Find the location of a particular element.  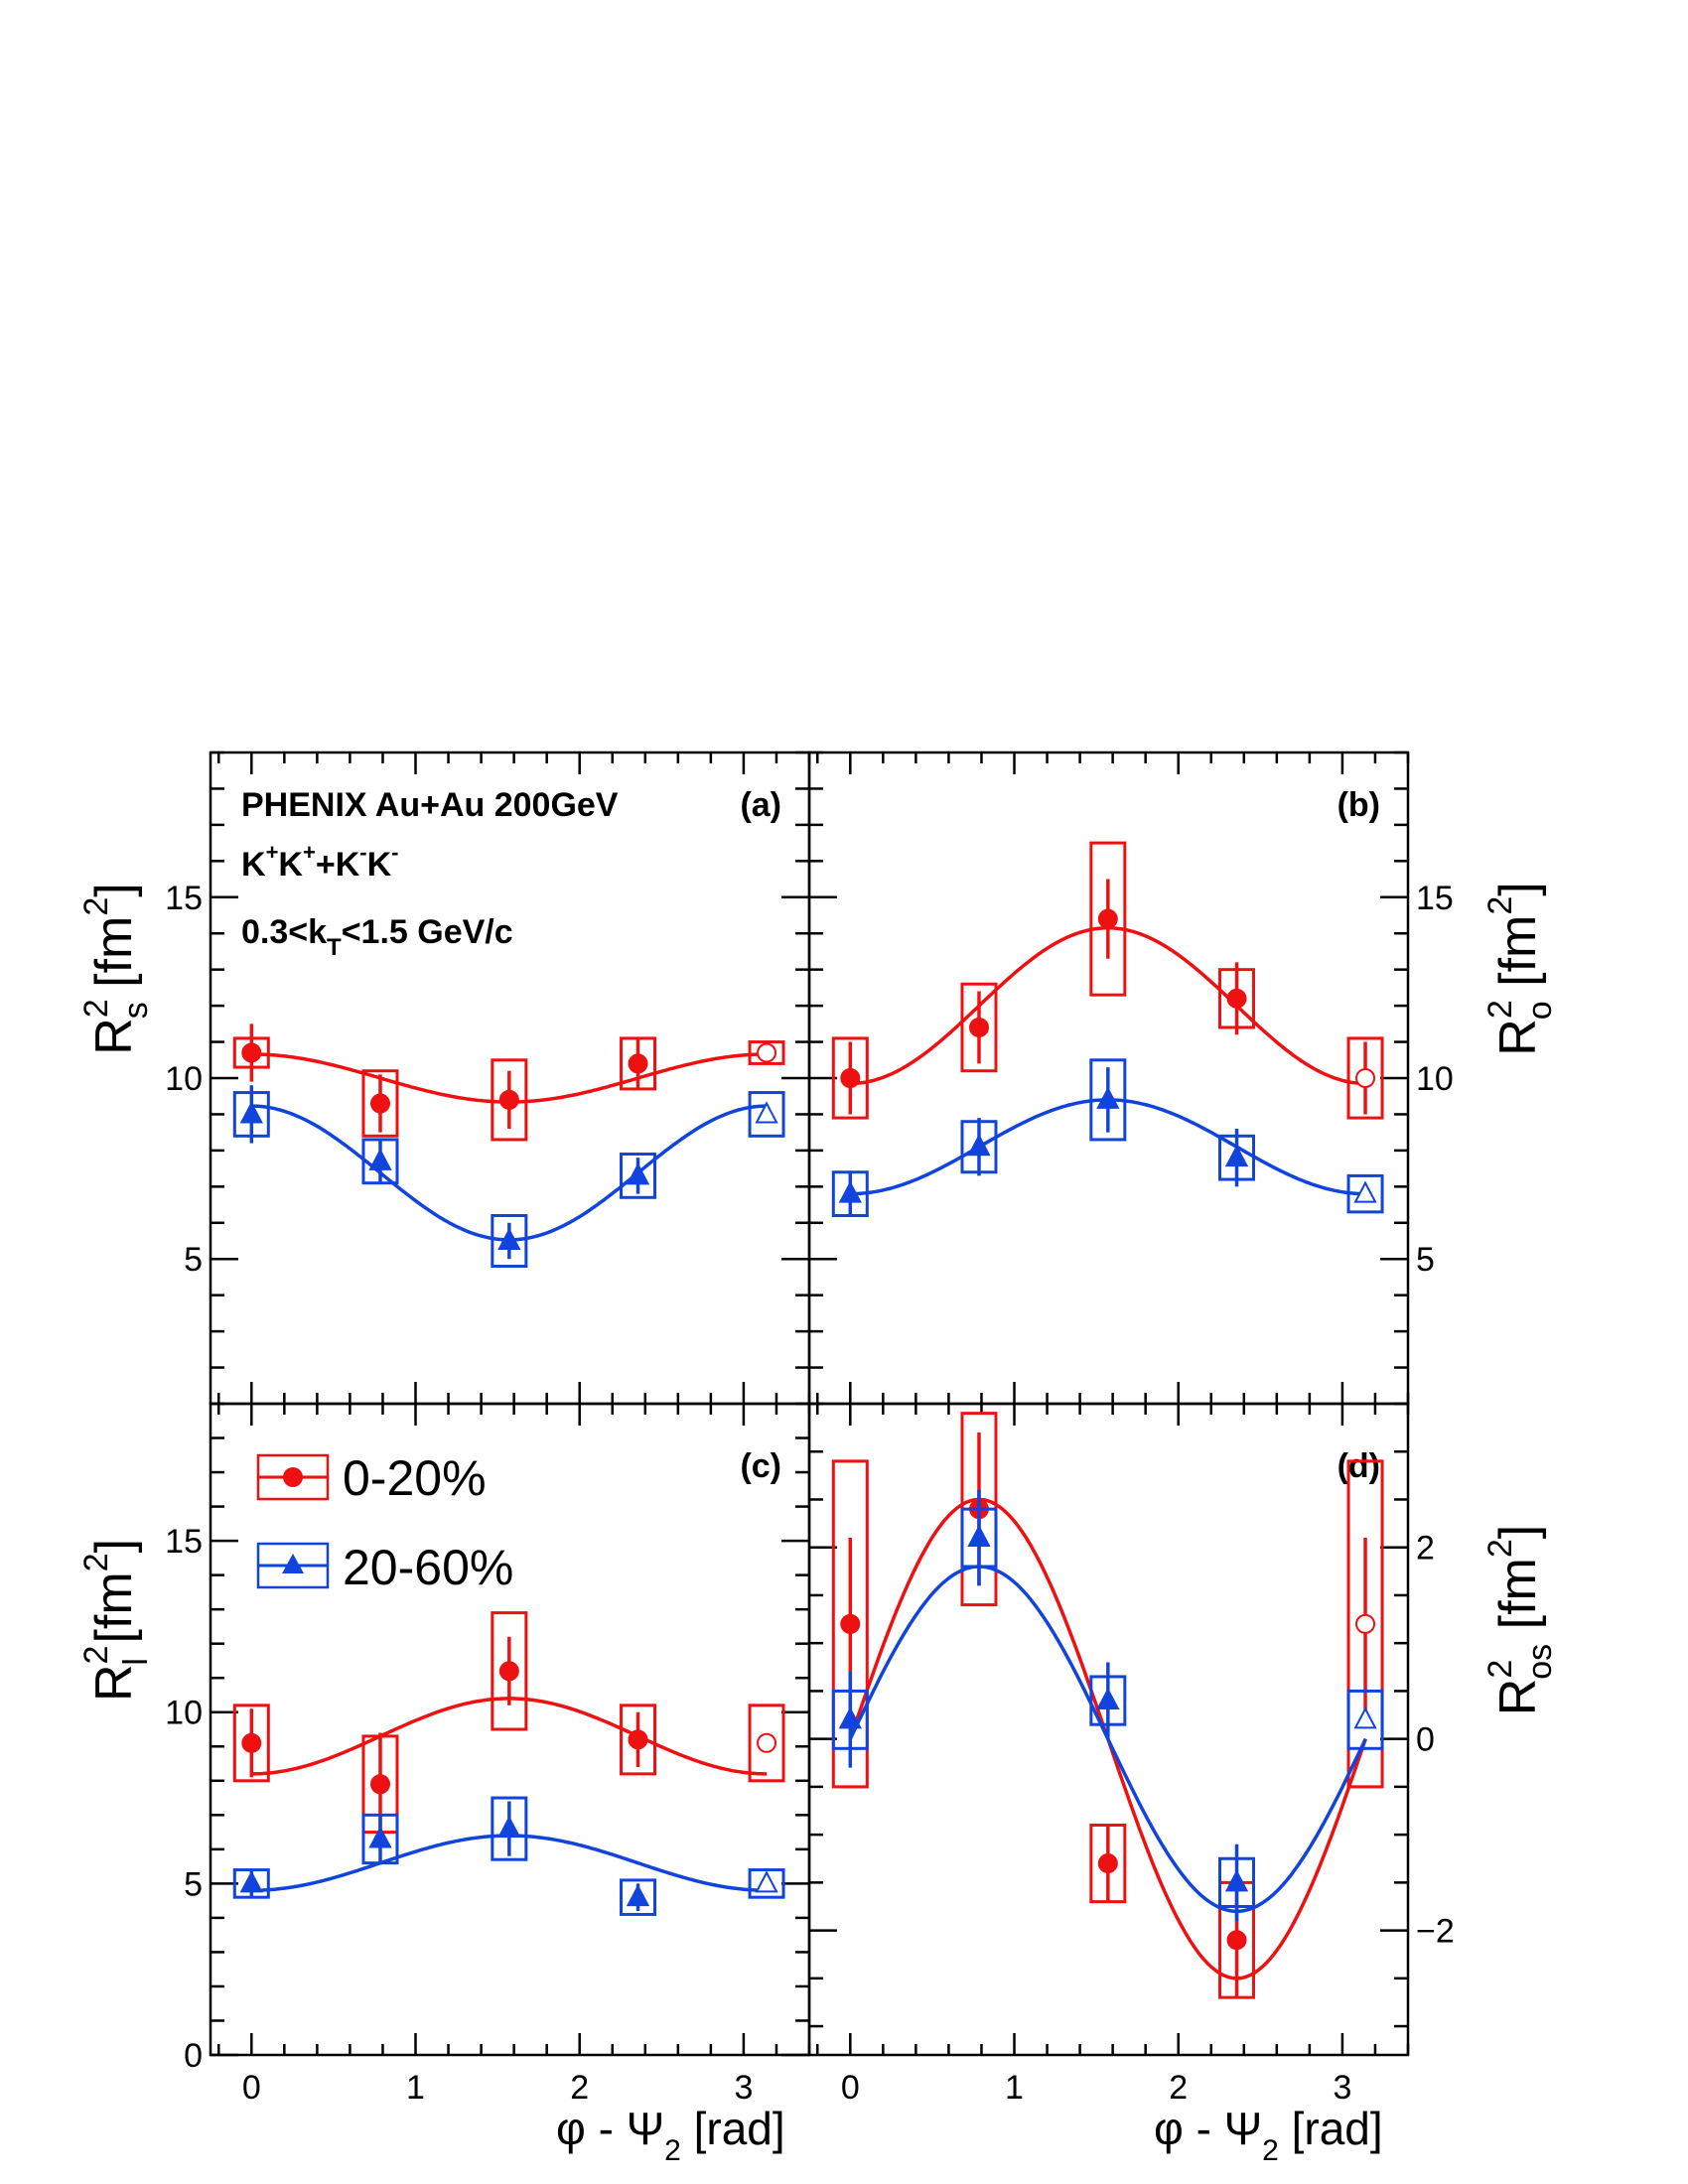

kt-range-label: 0.3<kT<1.5 GeV/c is located at coordinates (377, 937).